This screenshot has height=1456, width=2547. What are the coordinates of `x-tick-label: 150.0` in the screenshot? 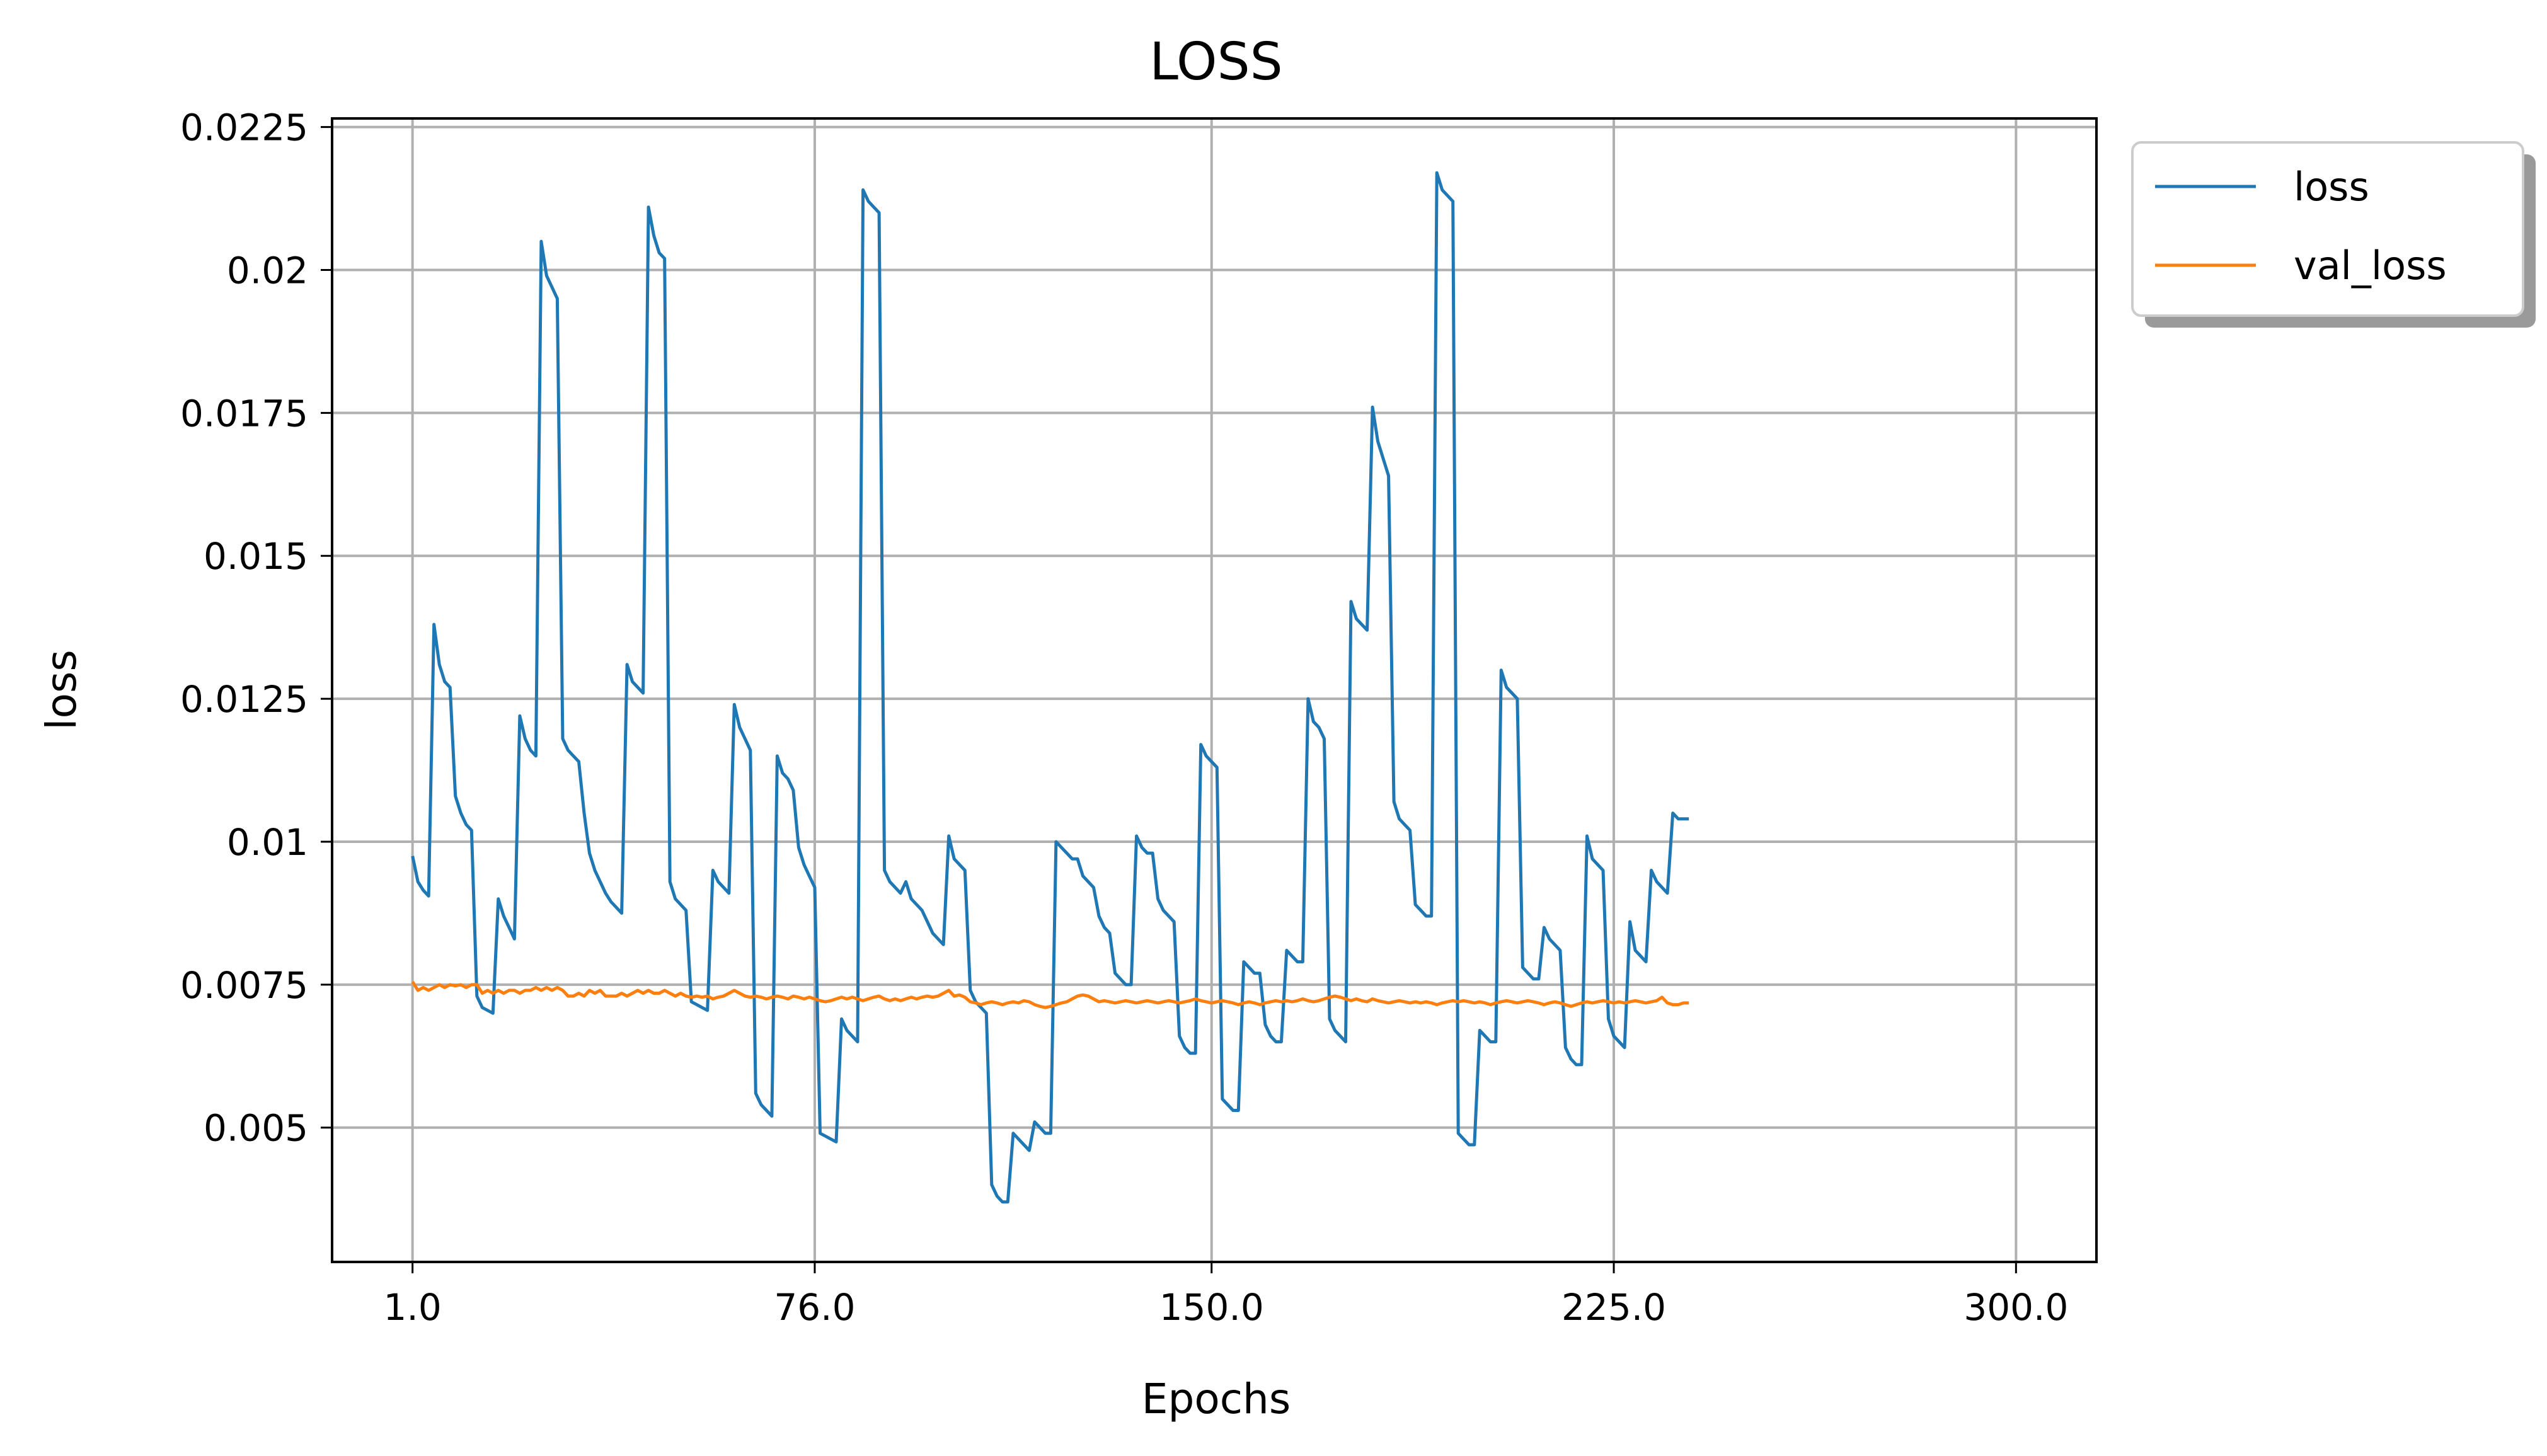 It's located at (1211, 1307).